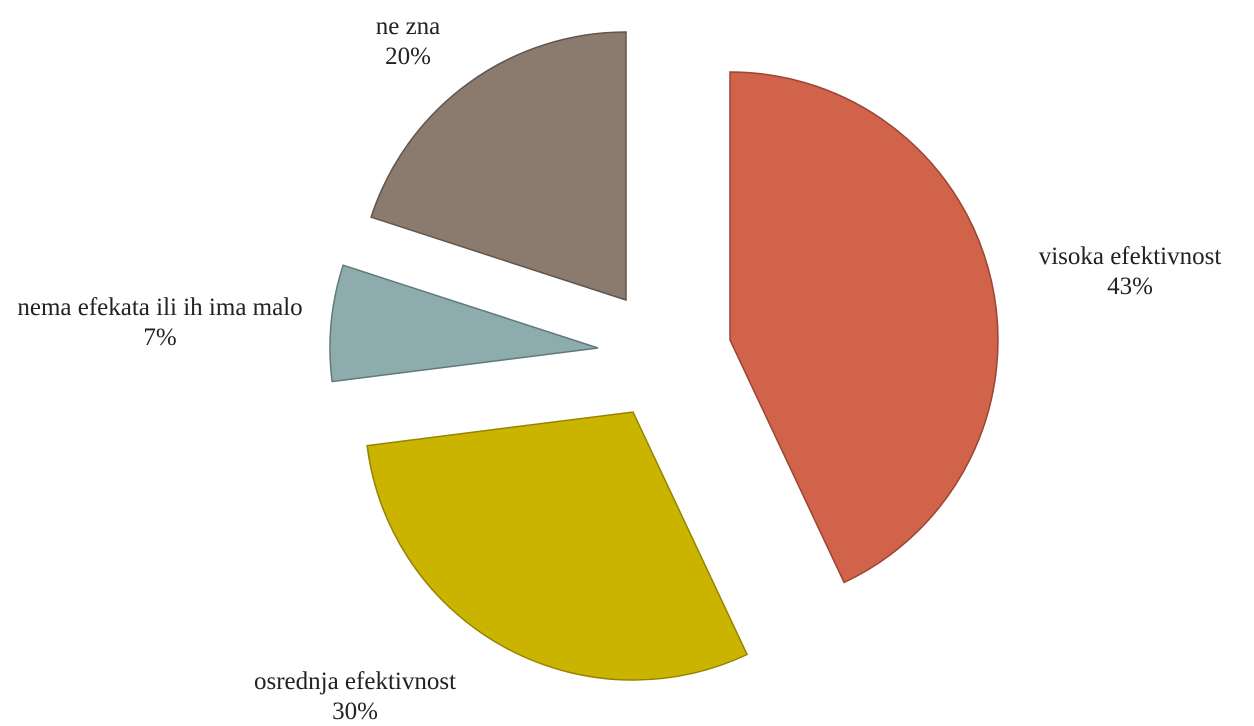 The height and width of the screenshot is (726, 1254). What do you see at coordinates (355, 696) in the screenshot?
I see `slice-label: osrednja efektivnost 30%` at bounding box center [355, 696].